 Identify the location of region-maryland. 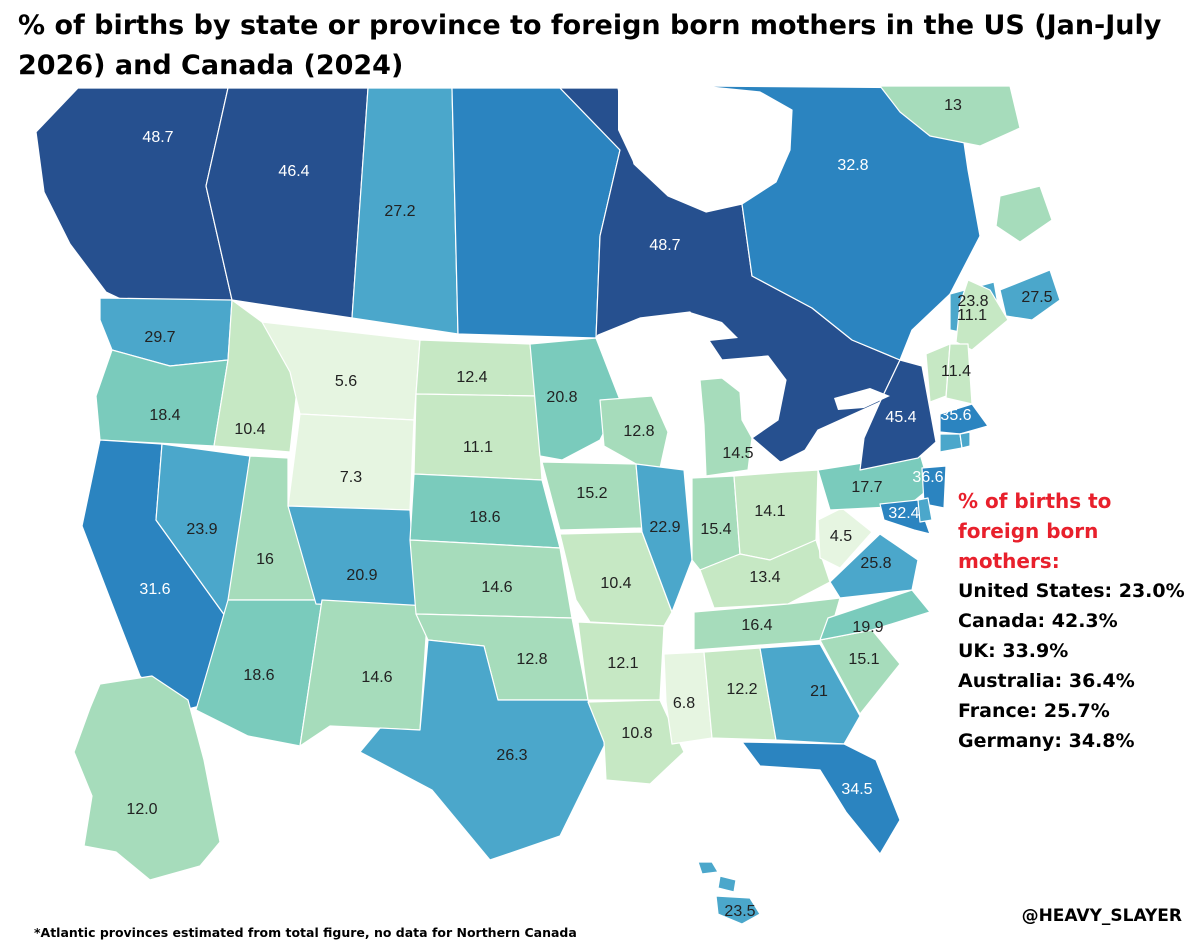
(905, 517).